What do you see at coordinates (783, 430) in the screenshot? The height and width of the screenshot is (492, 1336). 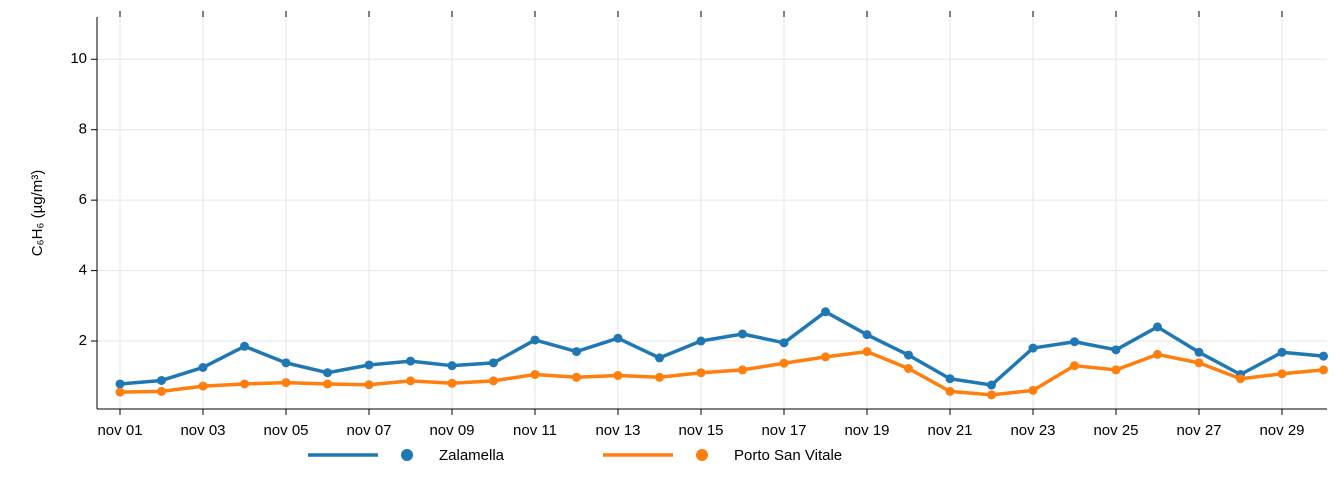 I see `x-tick-label: nov 17` at bounding box center [783, 430].